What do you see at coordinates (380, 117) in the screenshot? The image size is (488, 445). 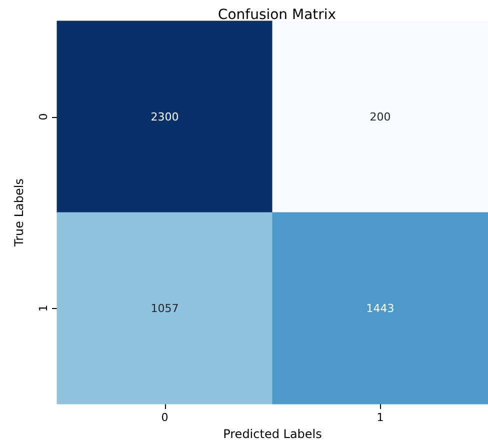 I see `data-label: 200` at bounding box center [380, 117].